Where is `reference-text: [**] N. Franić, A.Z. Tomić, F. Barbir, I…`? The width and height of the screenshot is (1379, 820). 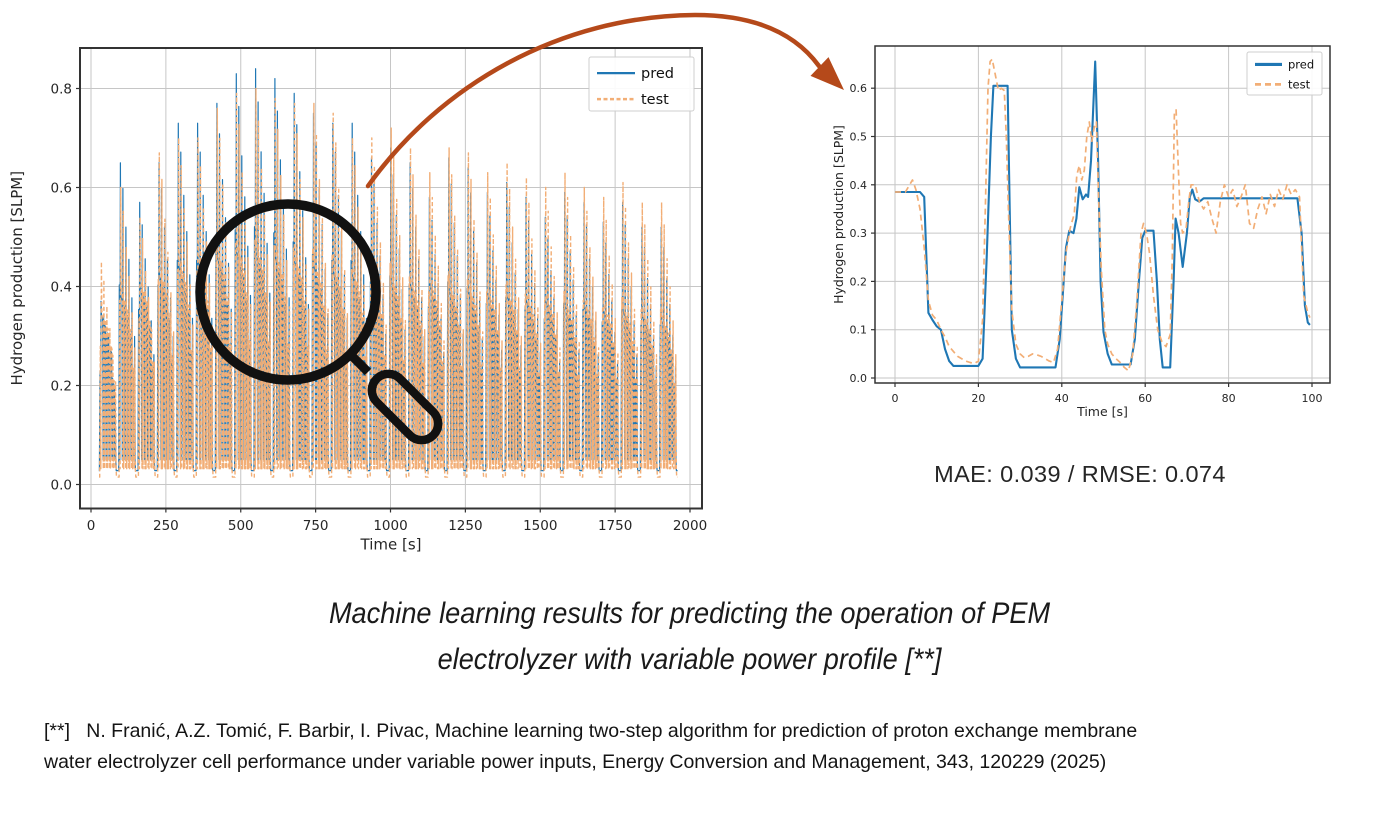
reference-text: [**] N. Franić, A.Z. Tomić, F. Barbir, I… is located at coordinates (705, 746).